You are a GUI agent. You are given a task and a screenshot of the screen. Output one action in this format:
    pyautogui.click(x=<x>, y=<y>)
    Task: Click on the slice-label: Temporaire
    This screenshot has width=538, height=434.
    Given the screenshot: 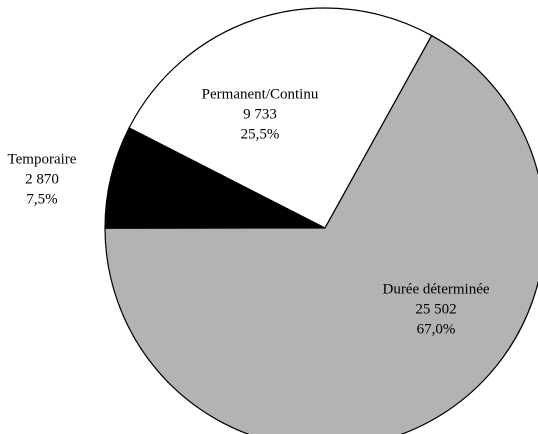 What is the action you would take?
    pyautogui.click(x=42, y=159)
    